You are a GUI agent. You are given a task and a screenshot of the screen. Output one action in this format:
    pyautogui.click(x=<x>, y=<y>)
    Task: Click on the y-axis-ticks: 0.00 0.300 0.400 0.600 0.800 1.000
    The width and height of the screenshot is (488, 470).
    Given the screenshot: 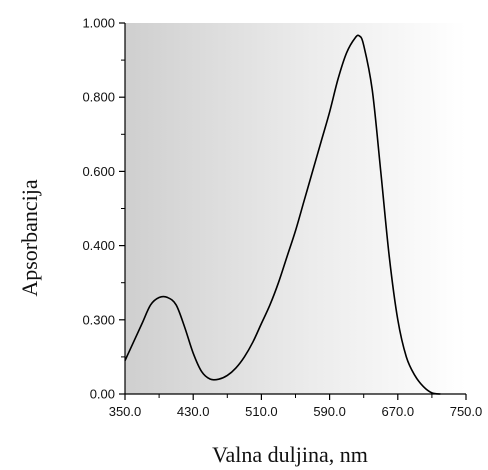 What is the action you would take?
    pyautogui.click(x=103, y=209)
    